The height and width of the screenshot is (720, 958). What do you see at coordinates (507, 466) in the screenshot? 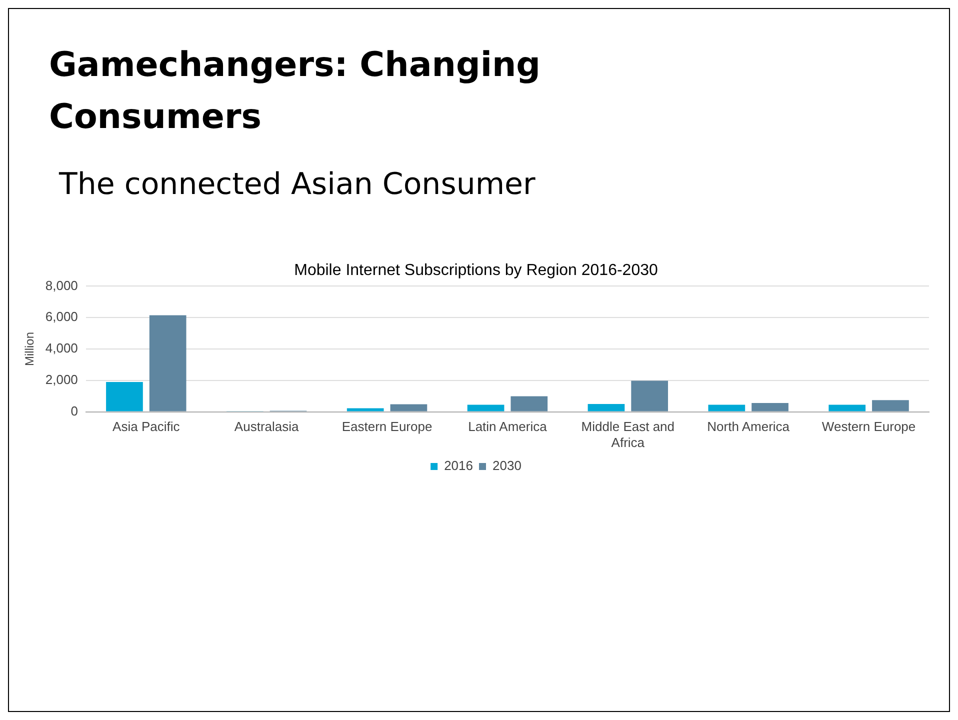
I see `legend-label: 2030` at bounding box center [507, 466].